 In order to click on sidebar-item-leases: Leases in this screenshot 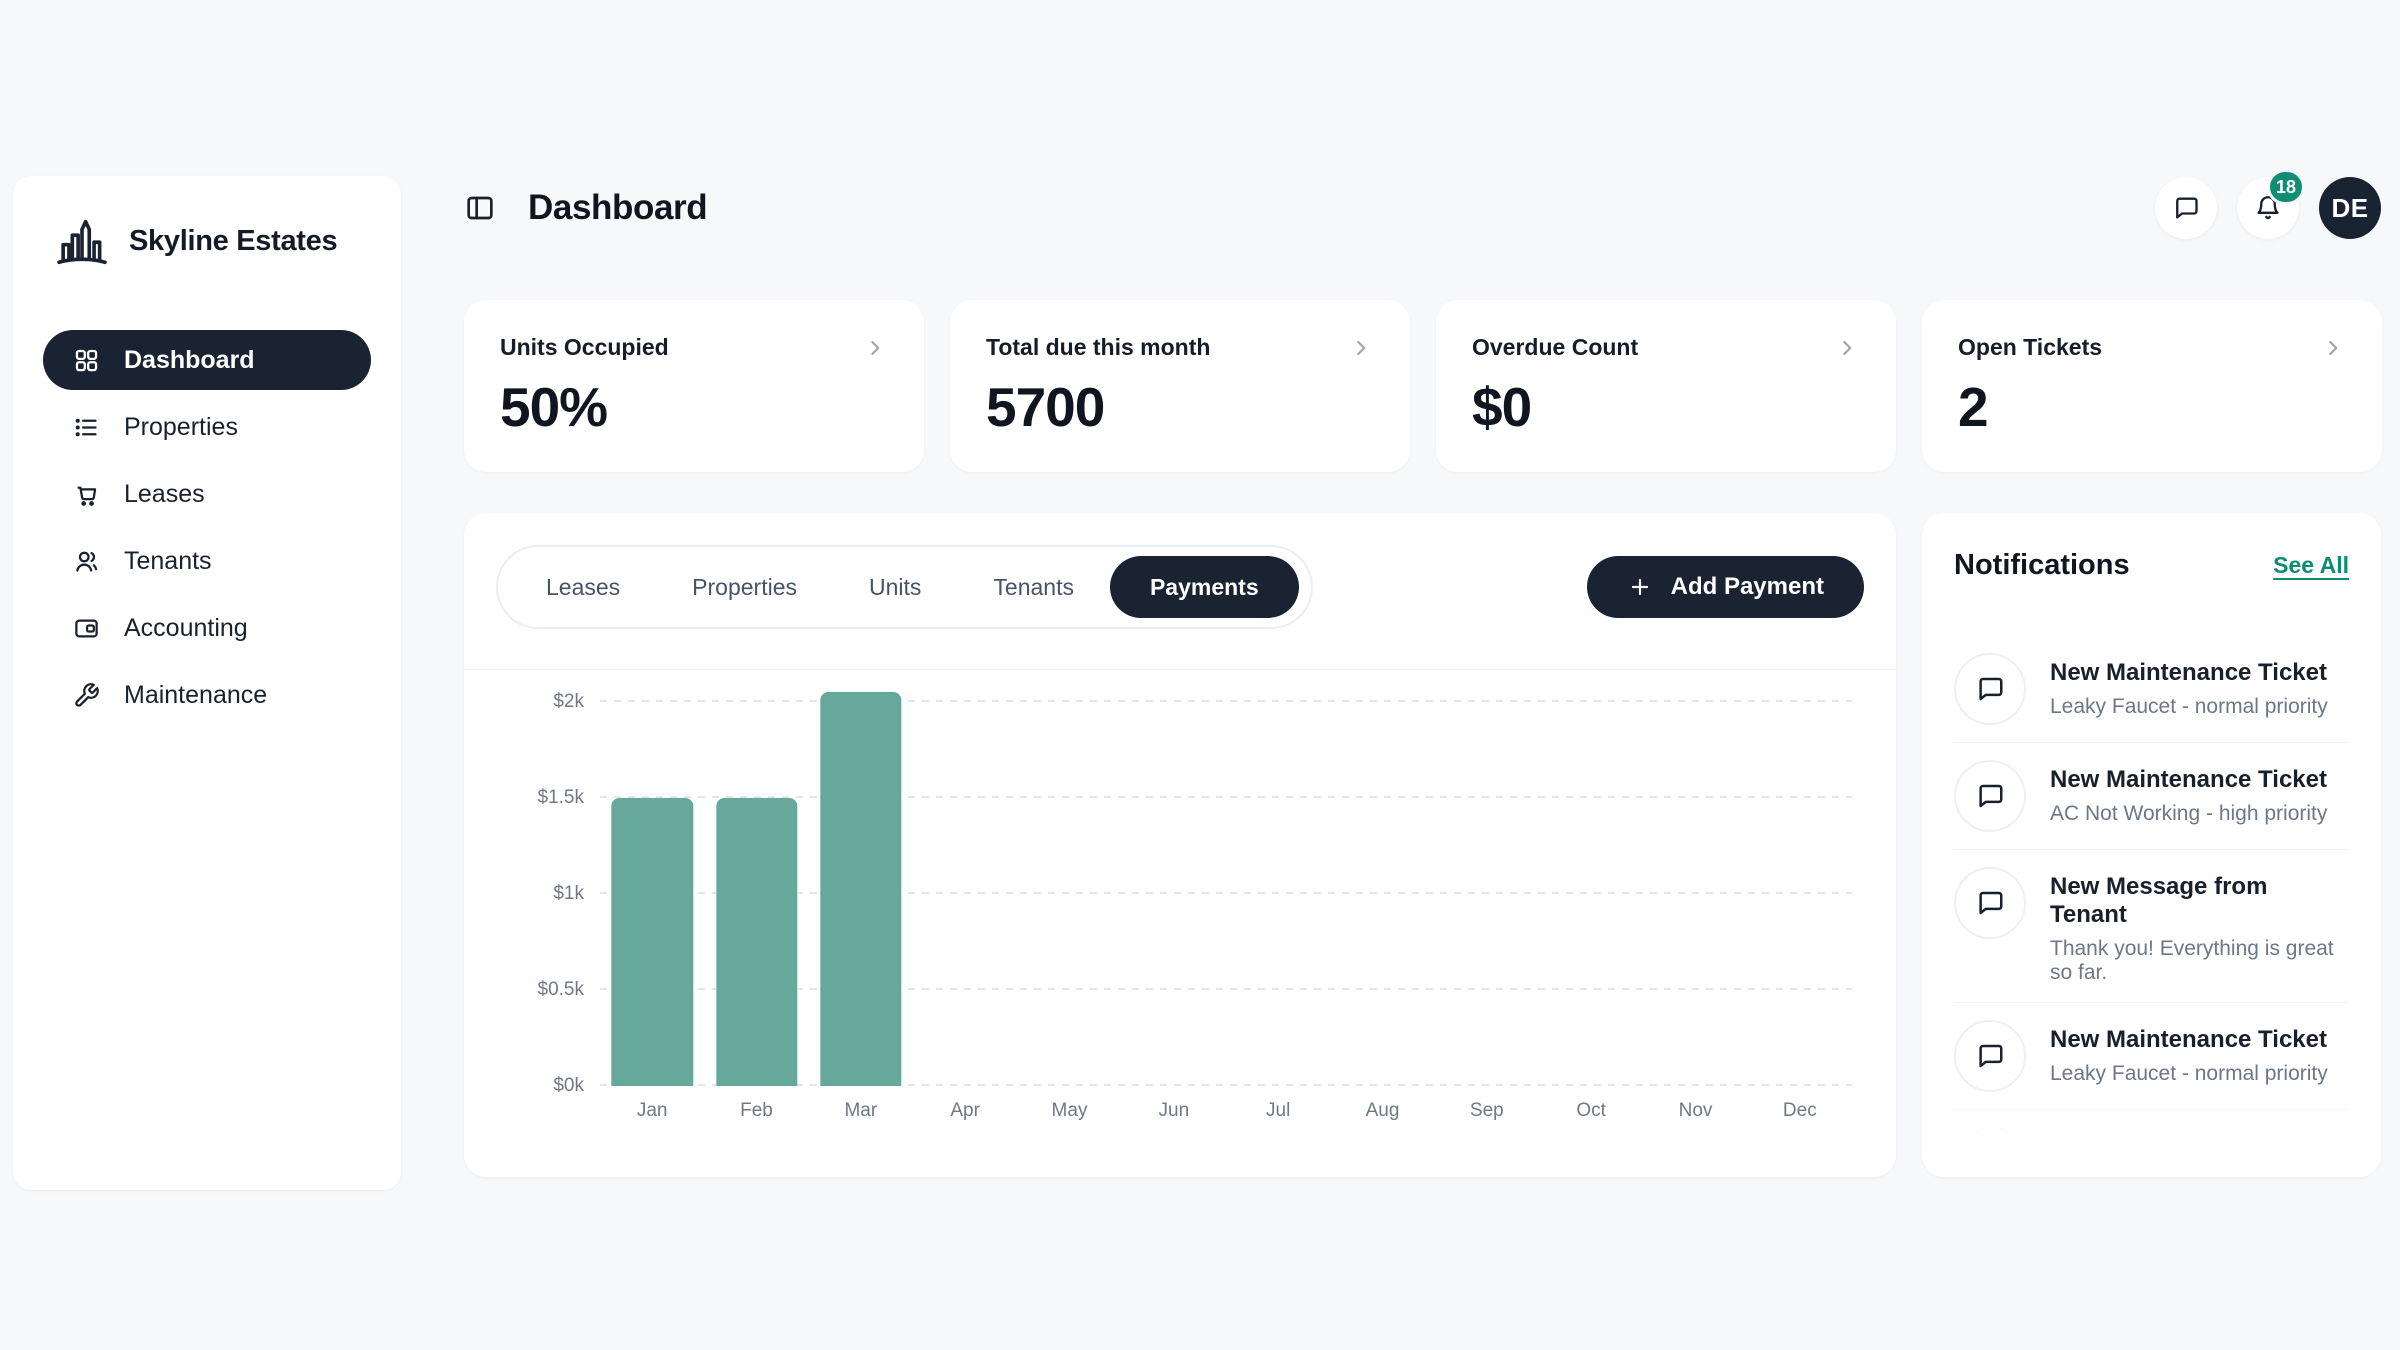, I will do `click(207, 494)`.